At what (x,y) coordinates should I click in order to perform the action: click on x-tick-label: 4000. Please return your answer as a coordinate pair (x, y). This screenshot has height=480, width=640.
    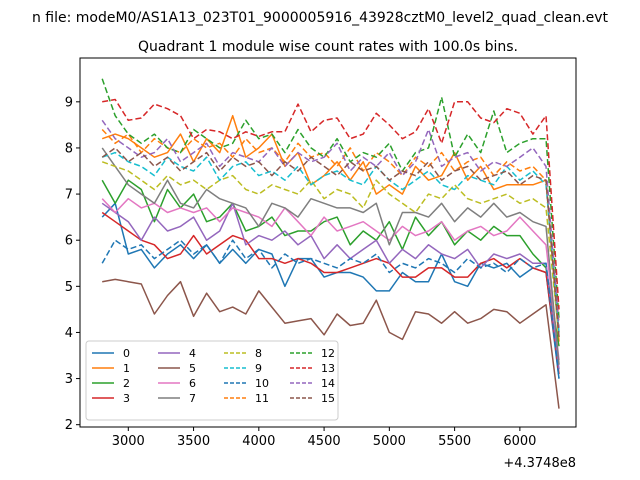
    Looking at the image, I should click on (258, 441).